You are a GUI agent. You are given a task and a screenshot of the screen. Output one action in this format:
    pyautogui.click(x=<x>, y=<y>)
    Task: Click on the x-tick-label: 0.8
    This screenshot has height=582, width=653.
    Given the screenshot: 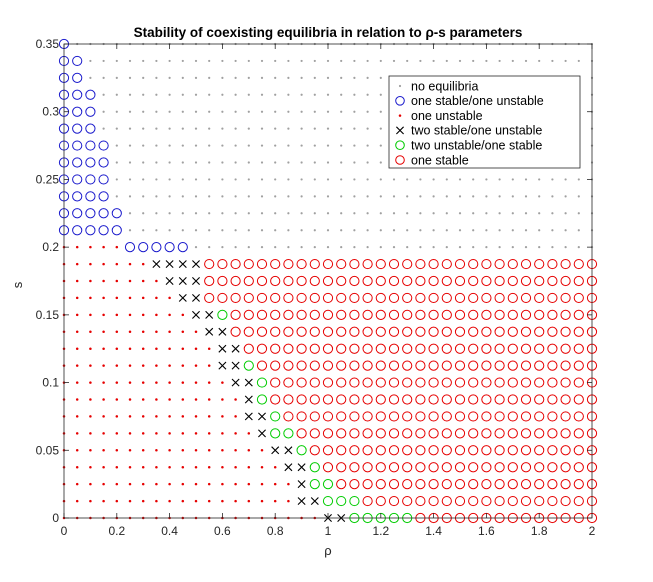 What is the action you would take?
    pyautogui.click(x=275, y=531)
    